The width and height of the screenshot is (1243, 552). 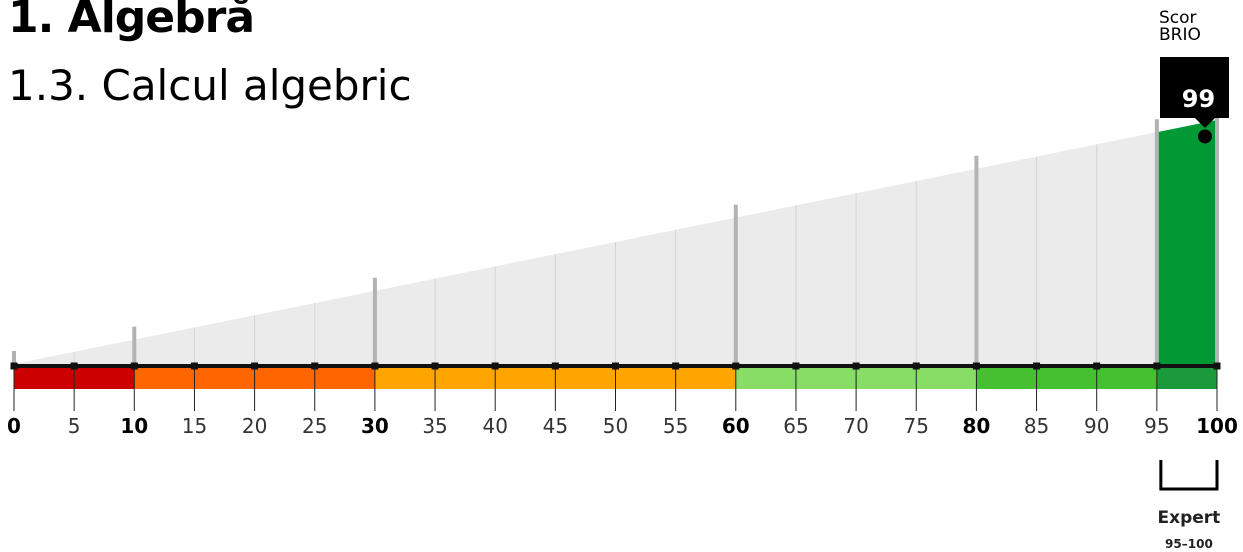 What do you see at coordinates (1189, 518) in the screenshot?
I see `range-label: Expert` at bounding box center [1189, 518].